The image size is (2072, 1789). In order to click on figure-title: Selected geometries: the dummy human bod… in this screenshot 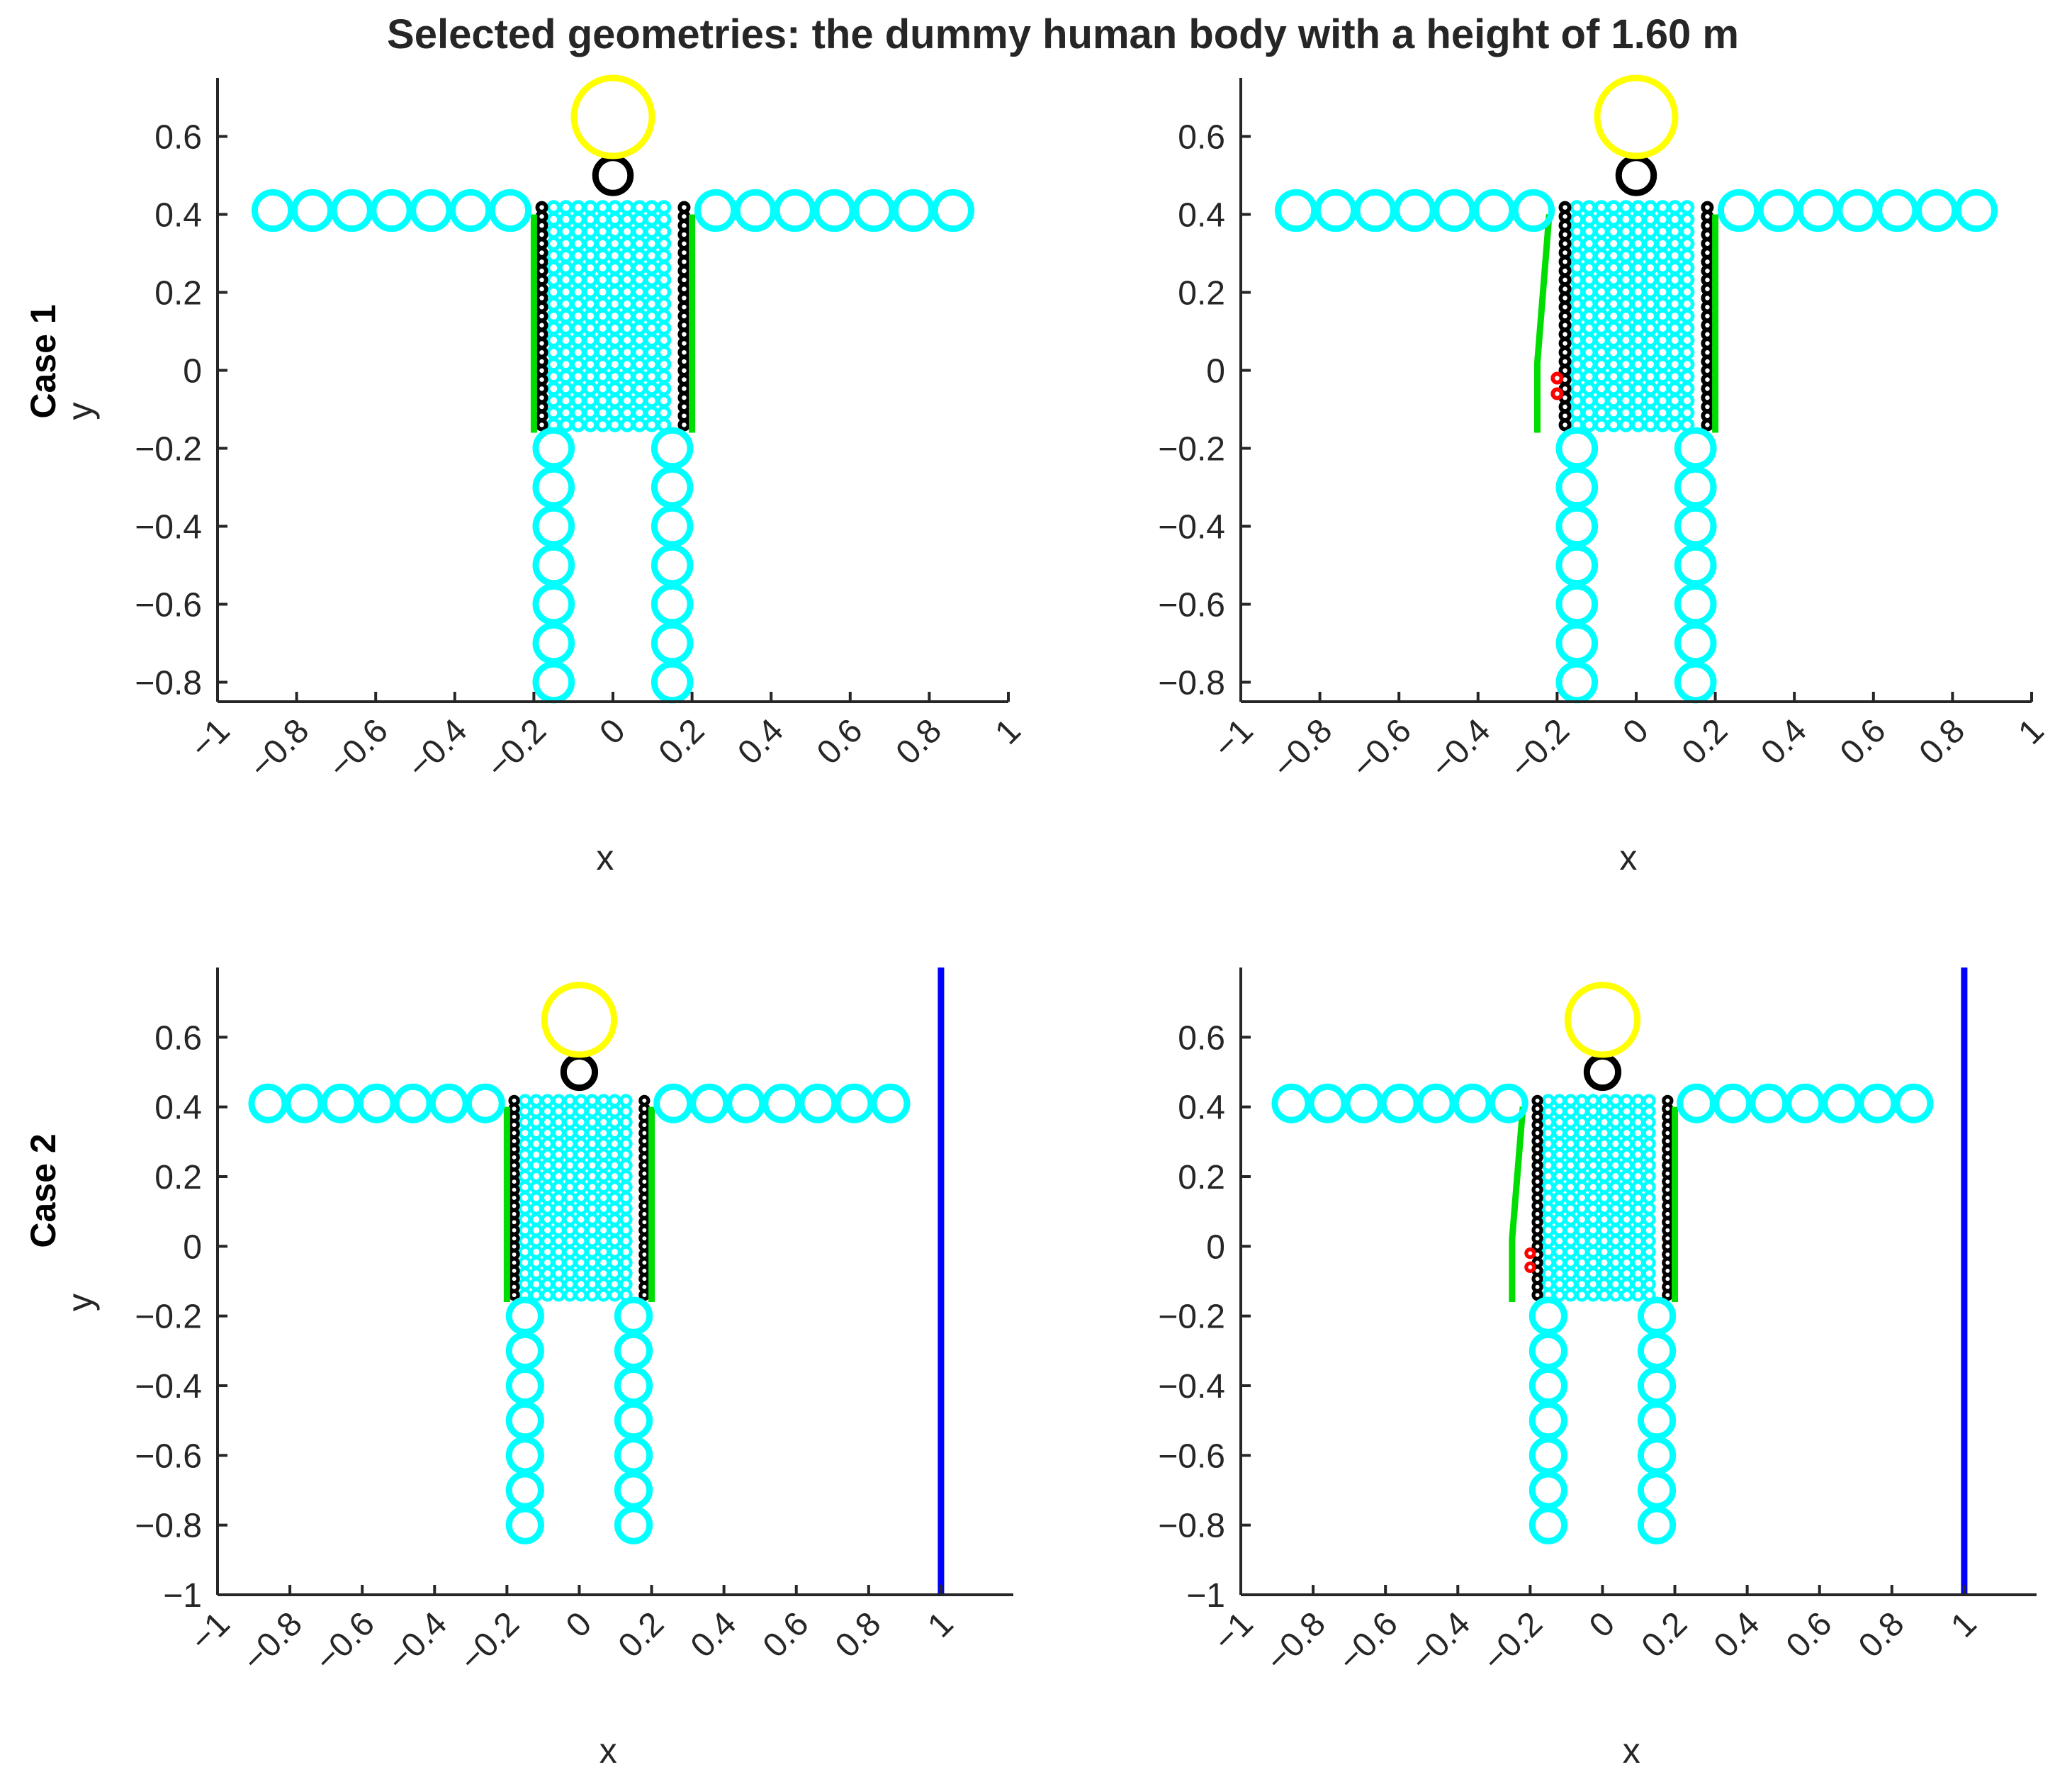, I will do `click(1063, 34)`.